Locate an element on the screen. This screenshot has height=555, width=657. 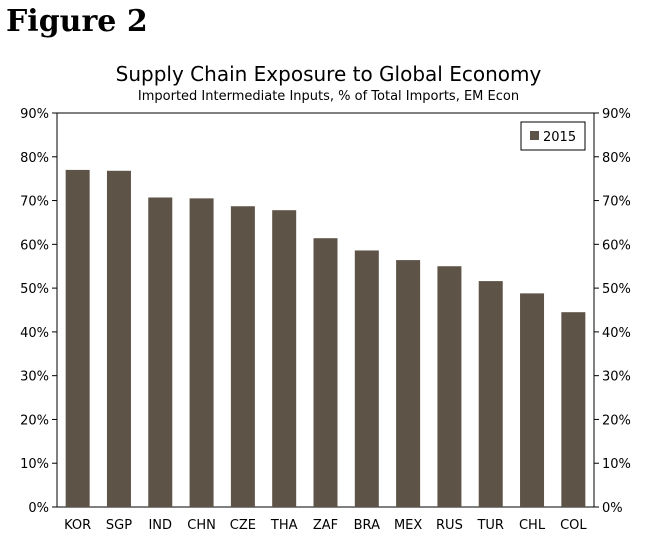
x-tick-label-bra: BRA is located at coordinates (367, 525).